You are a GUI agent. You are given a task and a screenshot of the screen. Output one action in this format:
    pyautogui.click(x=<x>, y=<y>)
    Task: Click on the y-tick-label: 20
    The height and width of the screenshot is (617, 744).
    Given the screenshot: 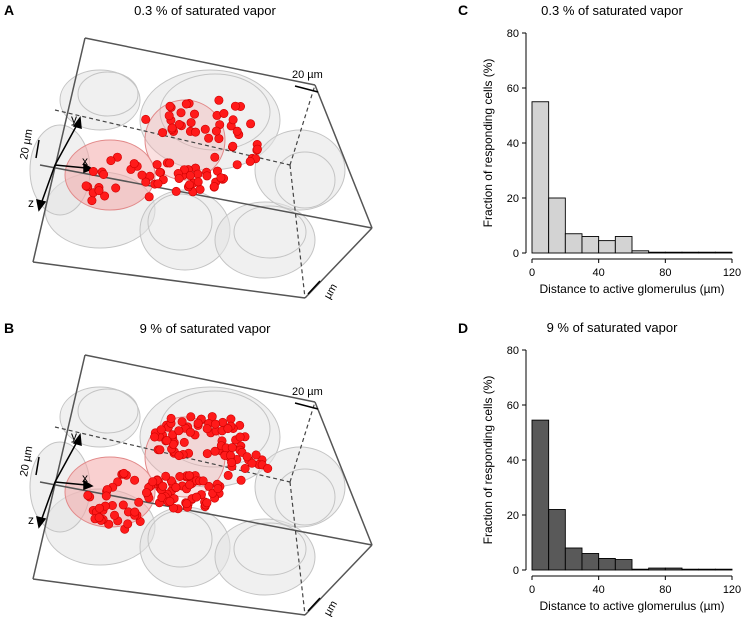 What is the action you would take?
    pyautogui.click(x=513, y=516)
    